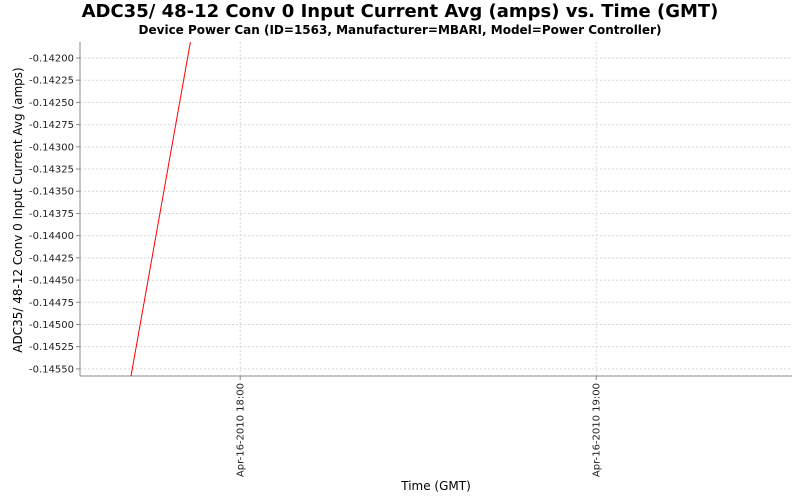 The image size is (800, 500). What do you see at coordinates (160, 209) in the screenshot?
I see `series-line` at bounding box center [160, 209].